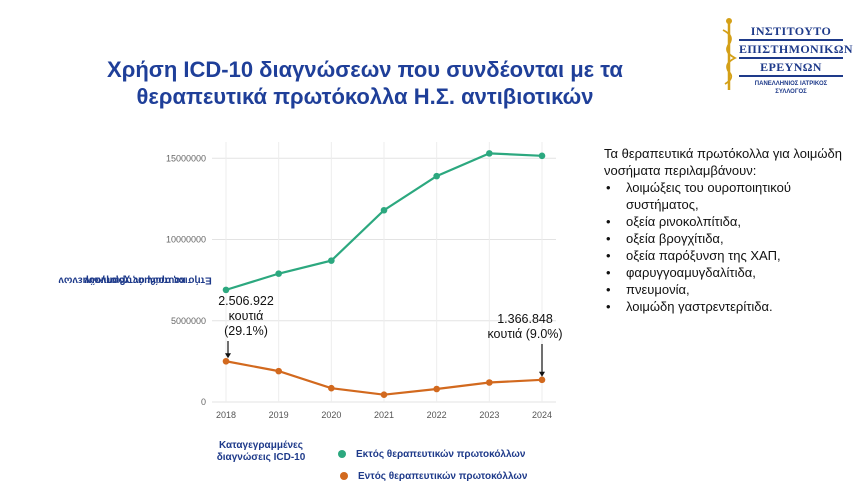 This screenshot has width=855, height=487. I want to click on legend-item-outside: Εκτός θεραπευτικών πρωτοκόλλων, so click(458, 454).